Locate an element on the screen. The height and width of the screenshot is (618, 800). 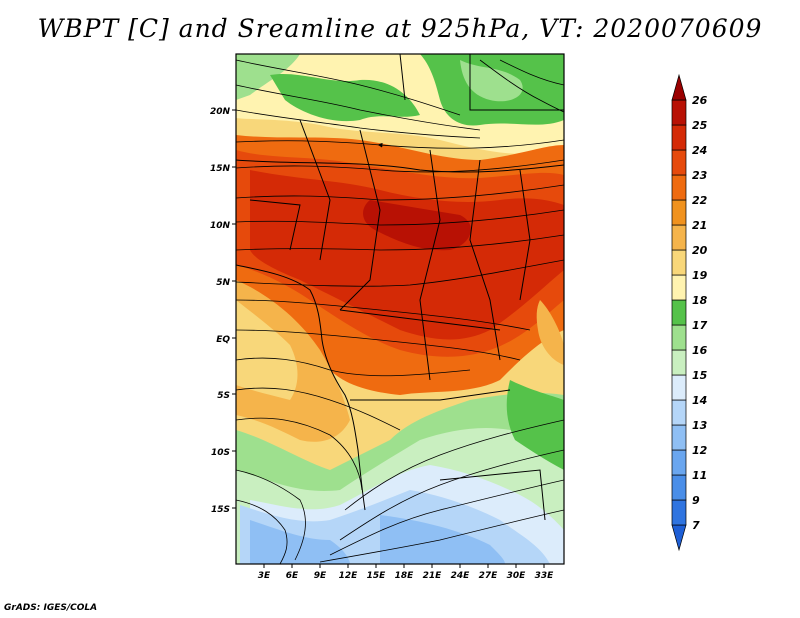
lon-label: 33E is located at coordinates (545, 576).